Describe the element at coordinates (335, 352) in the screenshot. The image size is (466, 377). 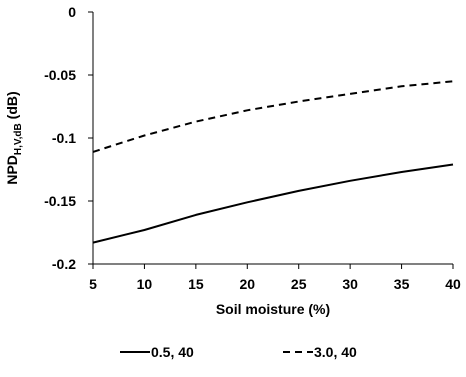
I see `legend-label-2: 3.0, 40` at that location.